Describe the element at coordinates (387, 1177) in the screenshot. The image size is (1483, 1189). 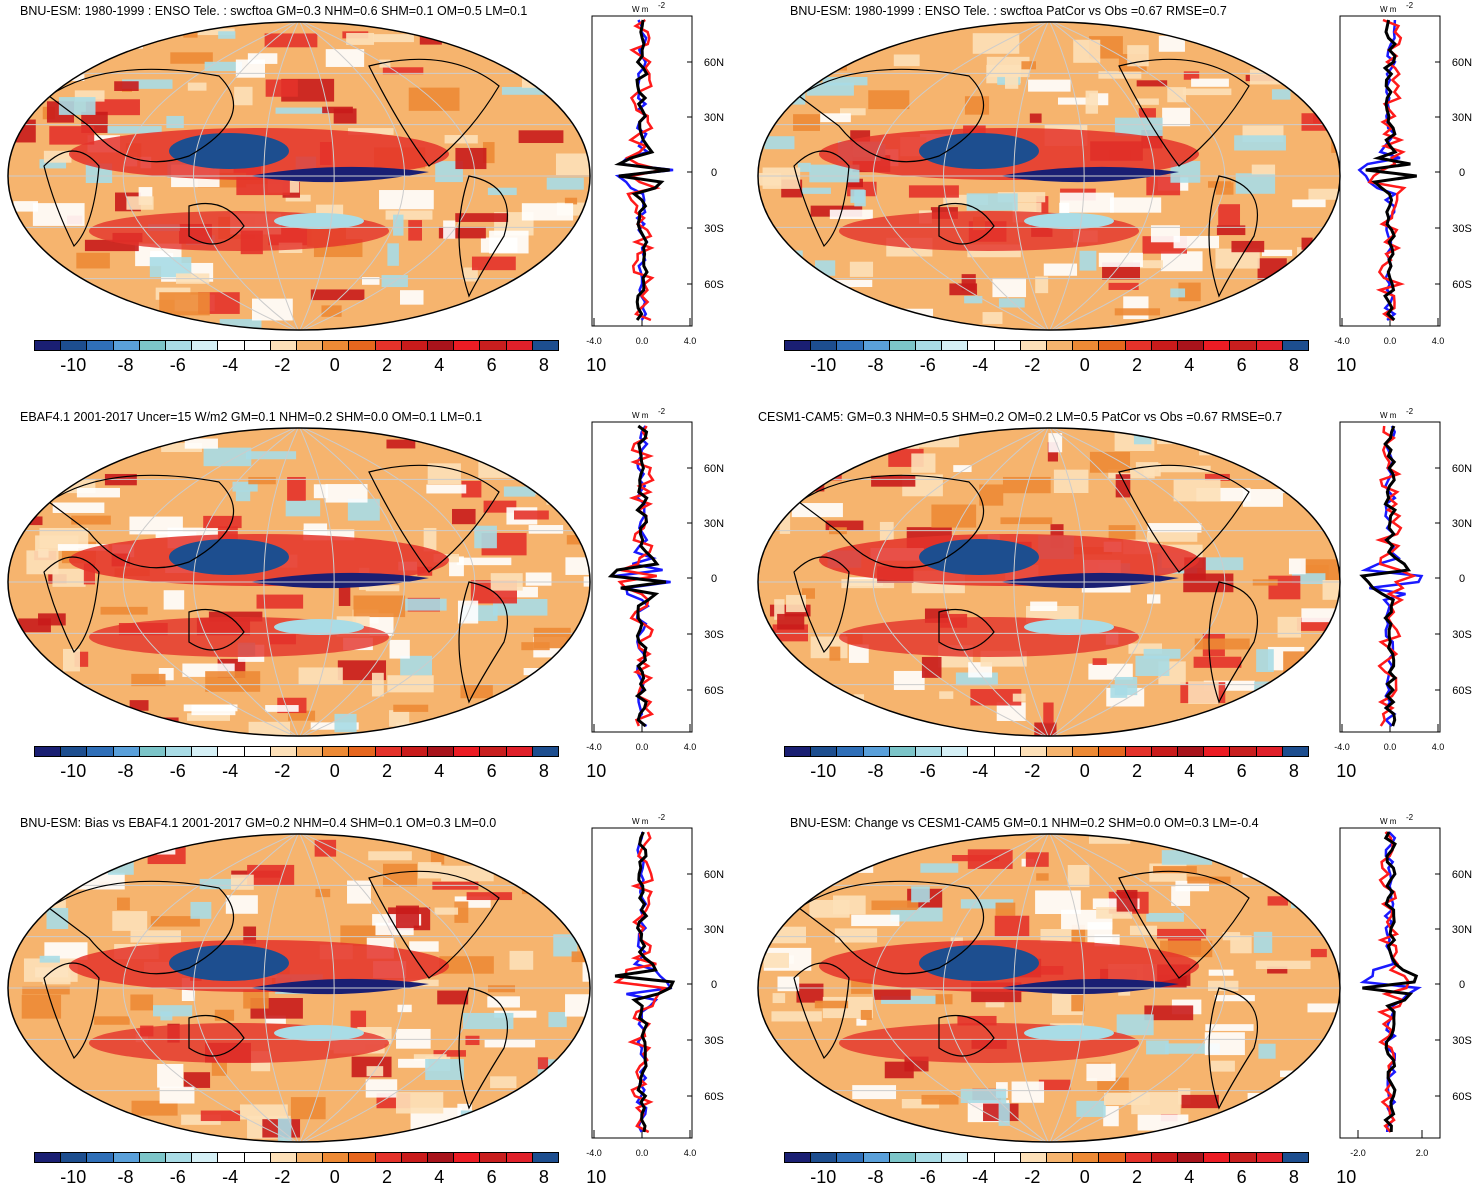
I see `colorbar-label: 2` at that location.